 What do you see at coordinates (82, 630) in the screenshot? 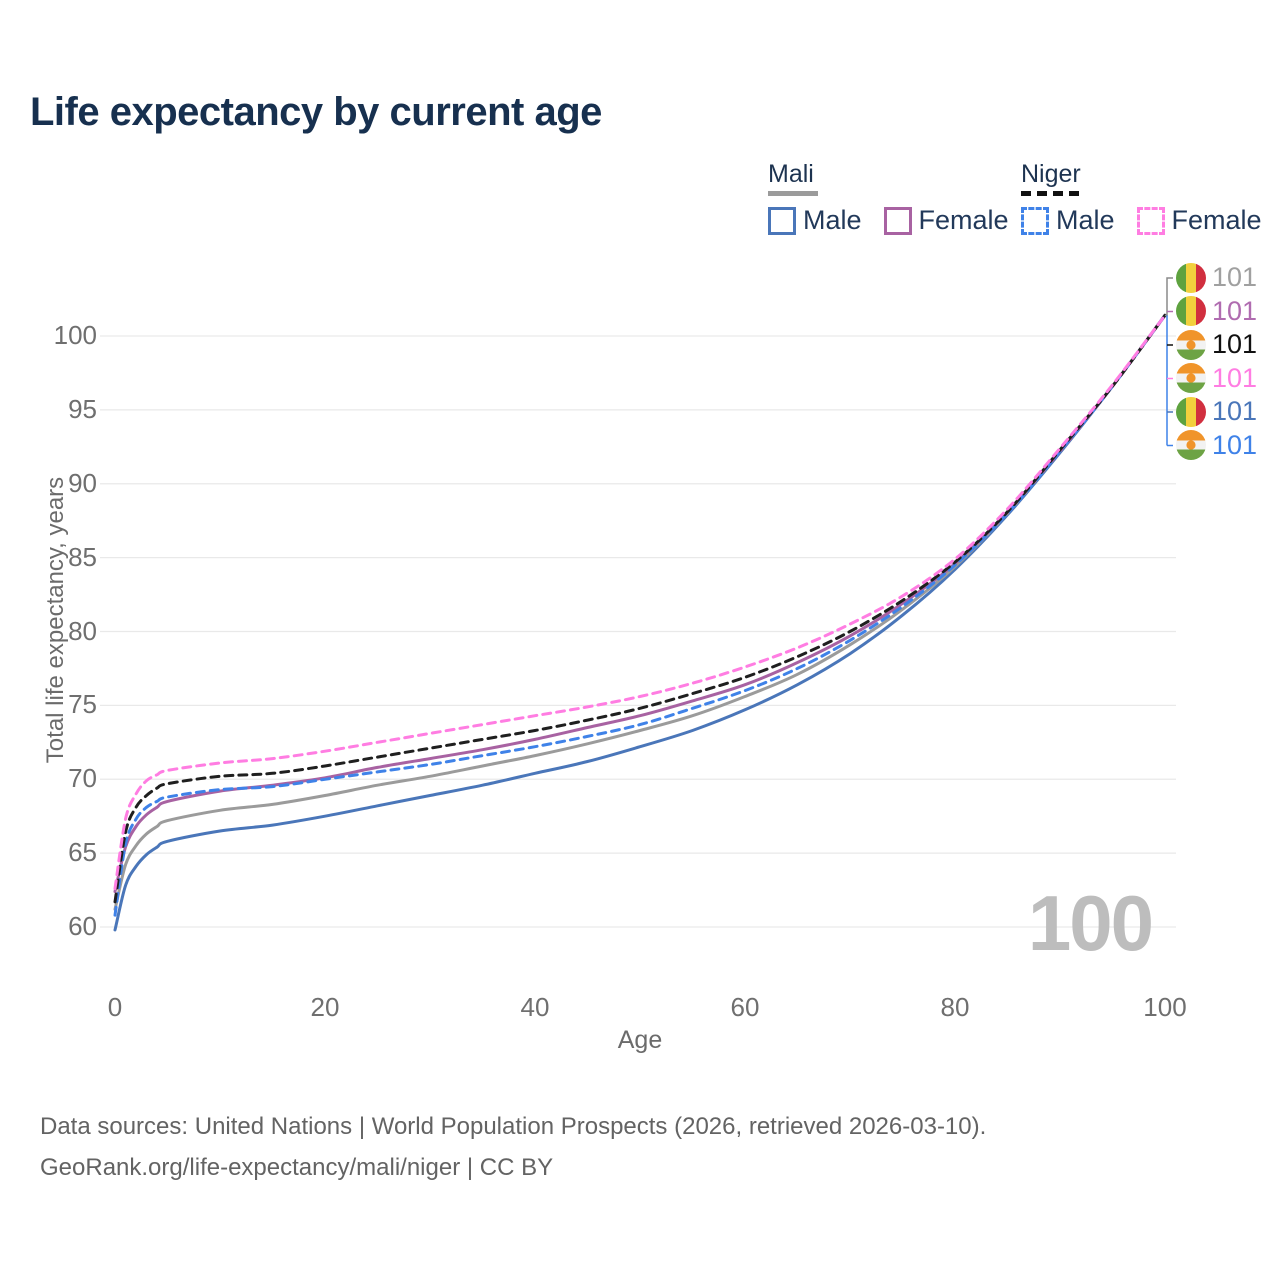
I see `y-tick-80: 80` at bounding box center [82, 630].